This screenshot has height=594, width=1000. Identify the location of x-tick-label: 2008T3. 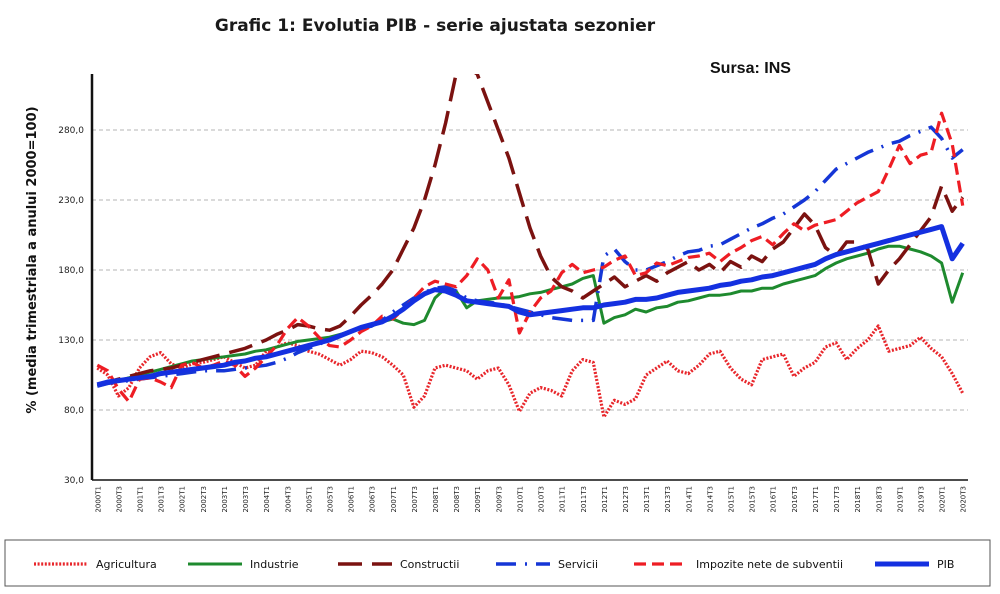
(457, 499).